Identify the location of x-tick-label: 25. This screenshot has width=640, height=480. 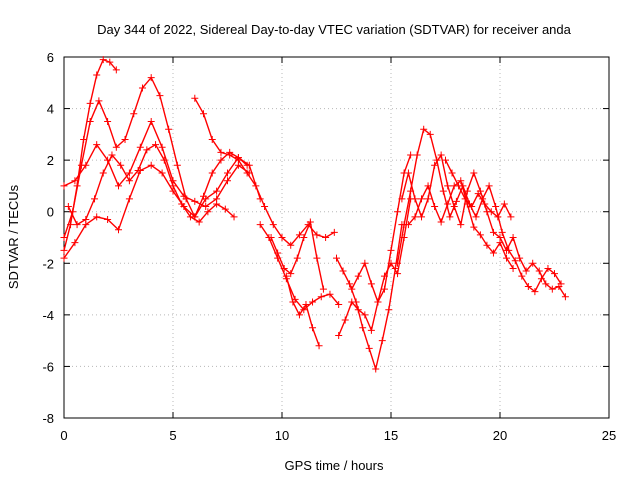
(609, 435).